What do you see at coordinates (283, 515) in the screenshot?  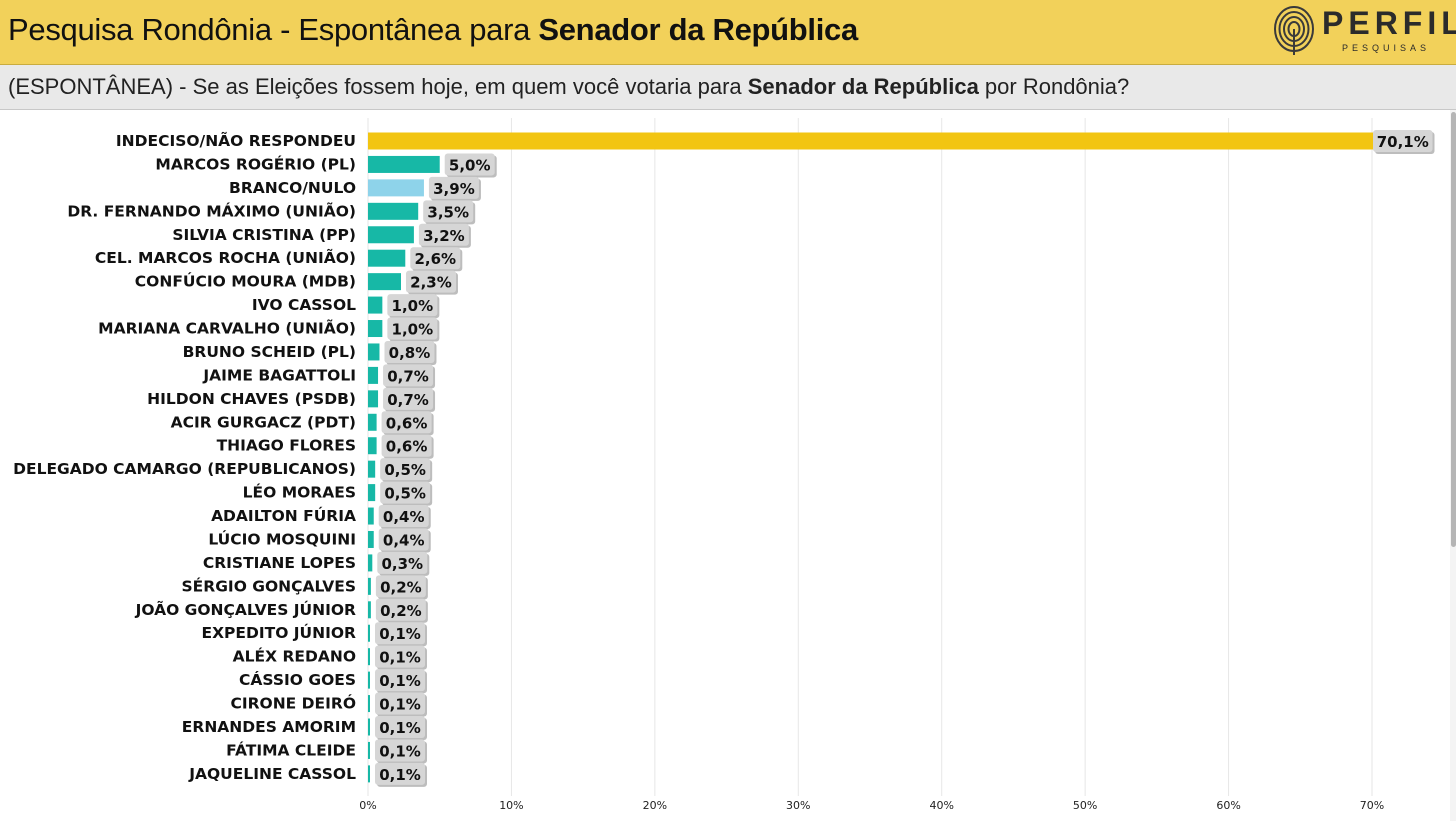 I see `category-label: ADAILTON FÚRIA` at bounding box center [283, 515].